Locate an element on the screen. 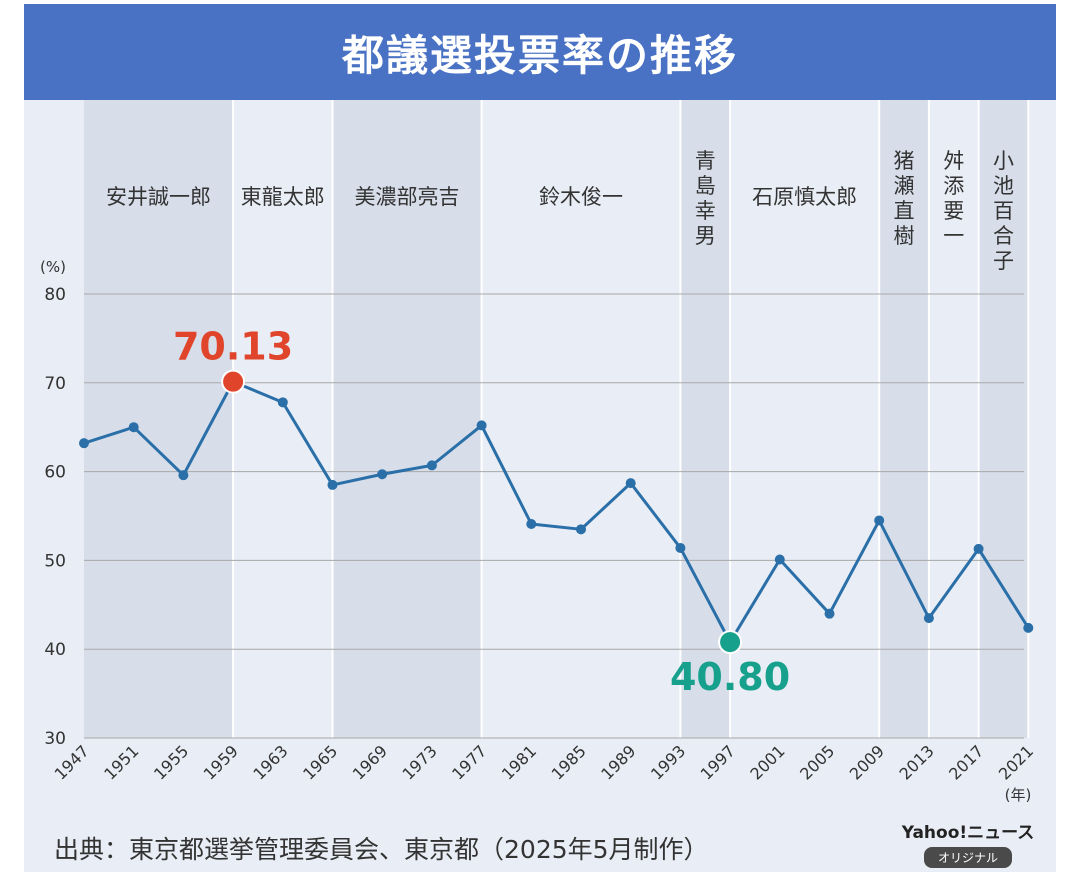  governor-label-char: 一 is located at coordinates (953, 236).